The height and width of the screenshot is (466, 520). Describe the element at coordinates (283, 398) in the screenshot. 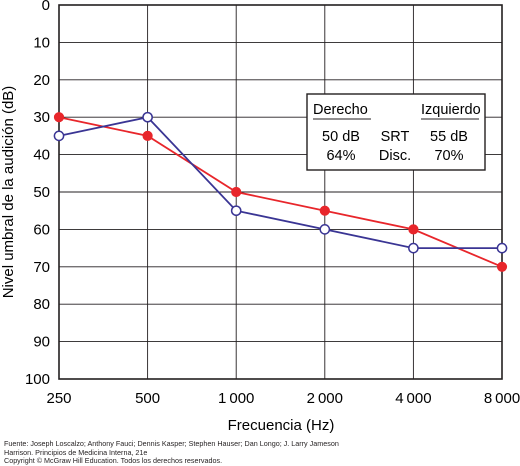

I see `x-tick-labels: 250 500 1 000 2 000 4 000 8 000` at that location.